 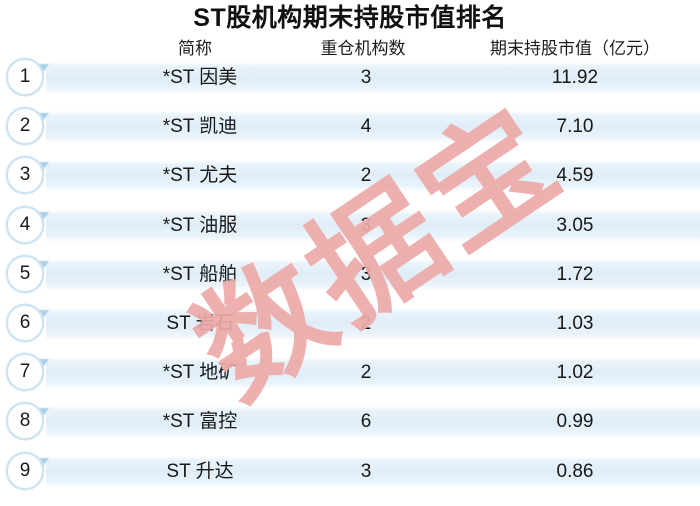 I want to click on page-title: ST股机构期末持股市值排名, so click(x=350, y=18).